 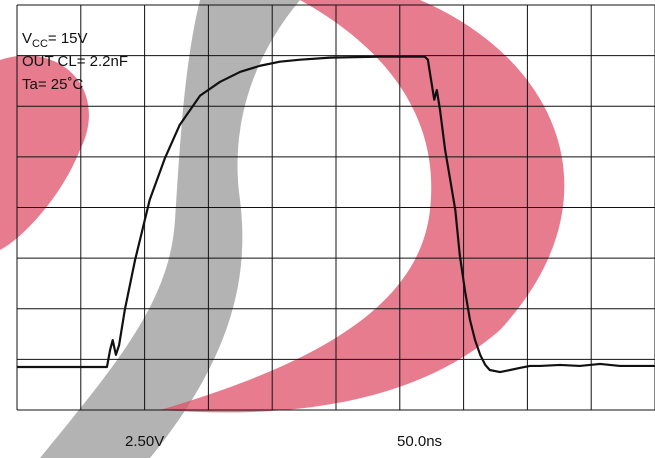 What do you see at coordinates (40, 44) in the screenshot?
I see `vcc-subscript: CC` at bounding box center [40, 44].